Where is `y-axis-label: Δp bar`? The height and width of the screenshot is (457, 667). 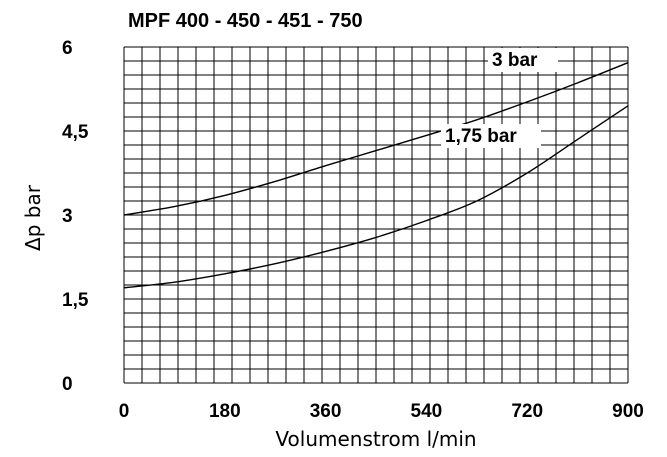
y-axis-label: Δp bar is located at coordinates (33, 217).